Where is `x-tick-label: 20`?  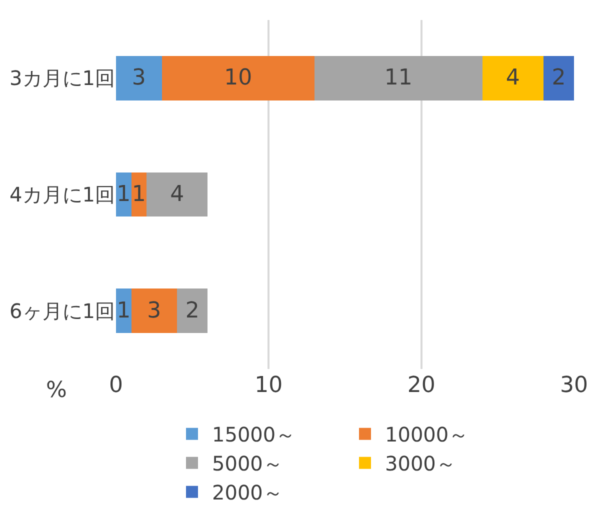
x-tick-label: 20 is located at coordinates (421, 385).